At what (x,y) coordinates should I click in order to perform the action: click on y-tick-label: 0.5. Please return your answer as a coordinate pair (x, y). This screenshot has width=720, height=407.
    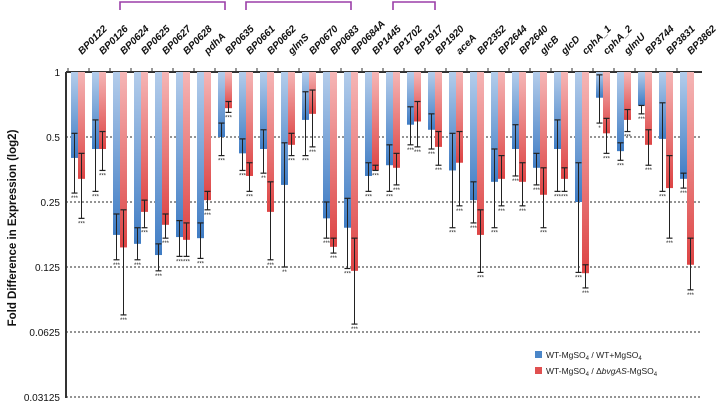
    Looking at the image, I should click on (53, 138).